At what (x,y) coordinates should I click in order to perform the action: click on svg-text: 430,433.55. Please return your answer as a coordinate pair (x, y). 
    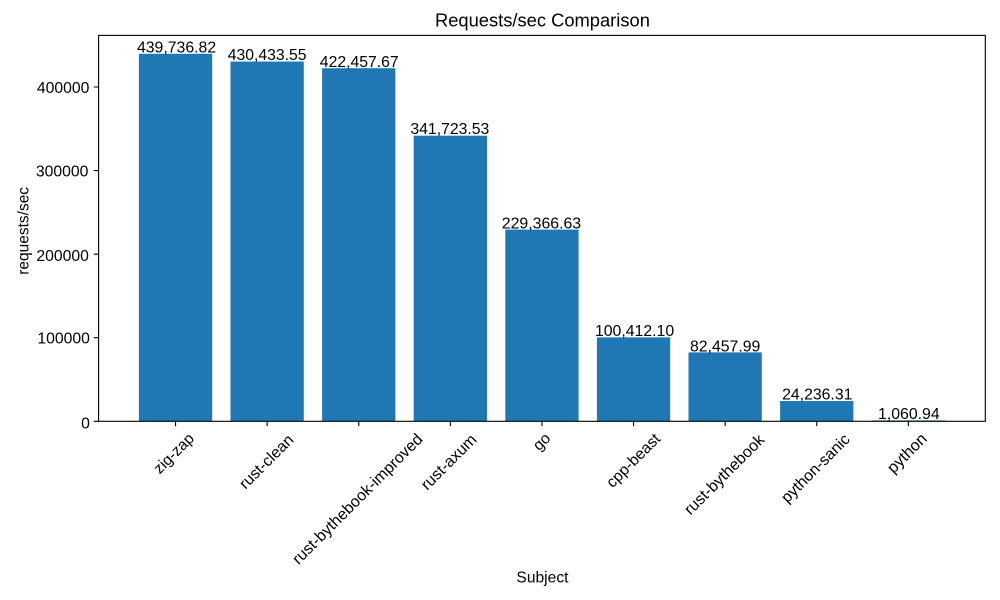
    Looking at the image, I should click on (267, 55).